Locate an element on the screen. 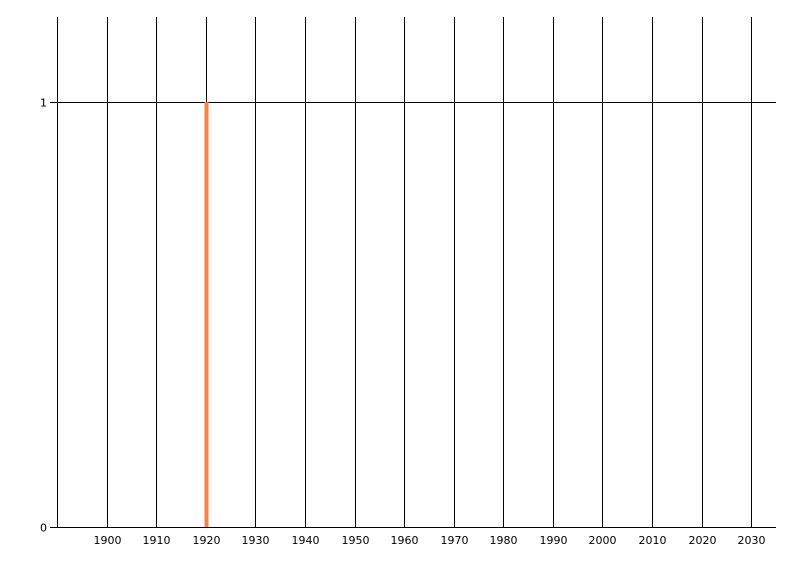  x-tick-label: 2030 is located at coordinates (752, 540).